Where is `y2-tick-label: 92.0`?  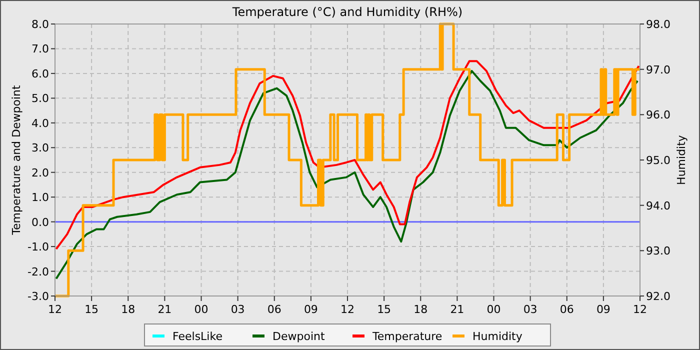
y2-tick-label: 92.0 is located at coordinates (658, 296).